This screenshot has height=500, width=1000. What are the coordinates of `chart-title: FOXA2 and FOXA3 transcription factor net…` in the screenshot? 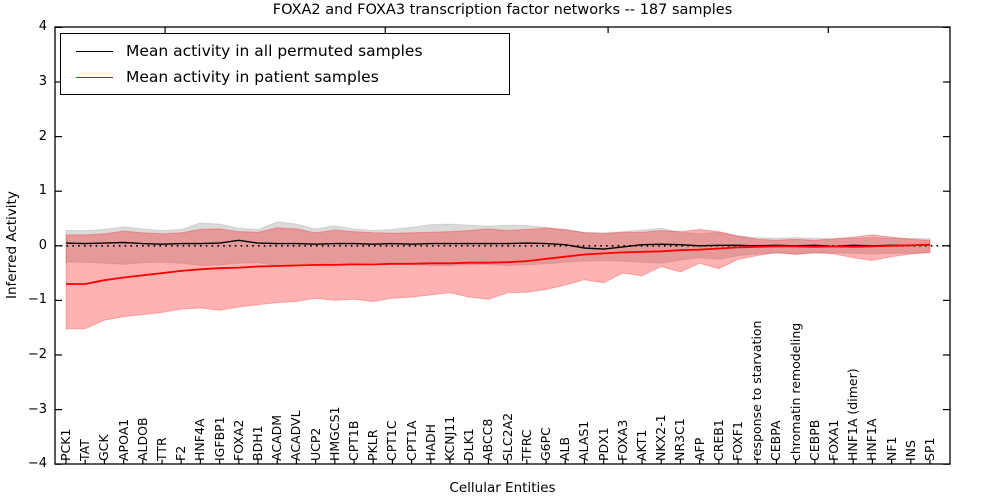 It's located at (502, 10).